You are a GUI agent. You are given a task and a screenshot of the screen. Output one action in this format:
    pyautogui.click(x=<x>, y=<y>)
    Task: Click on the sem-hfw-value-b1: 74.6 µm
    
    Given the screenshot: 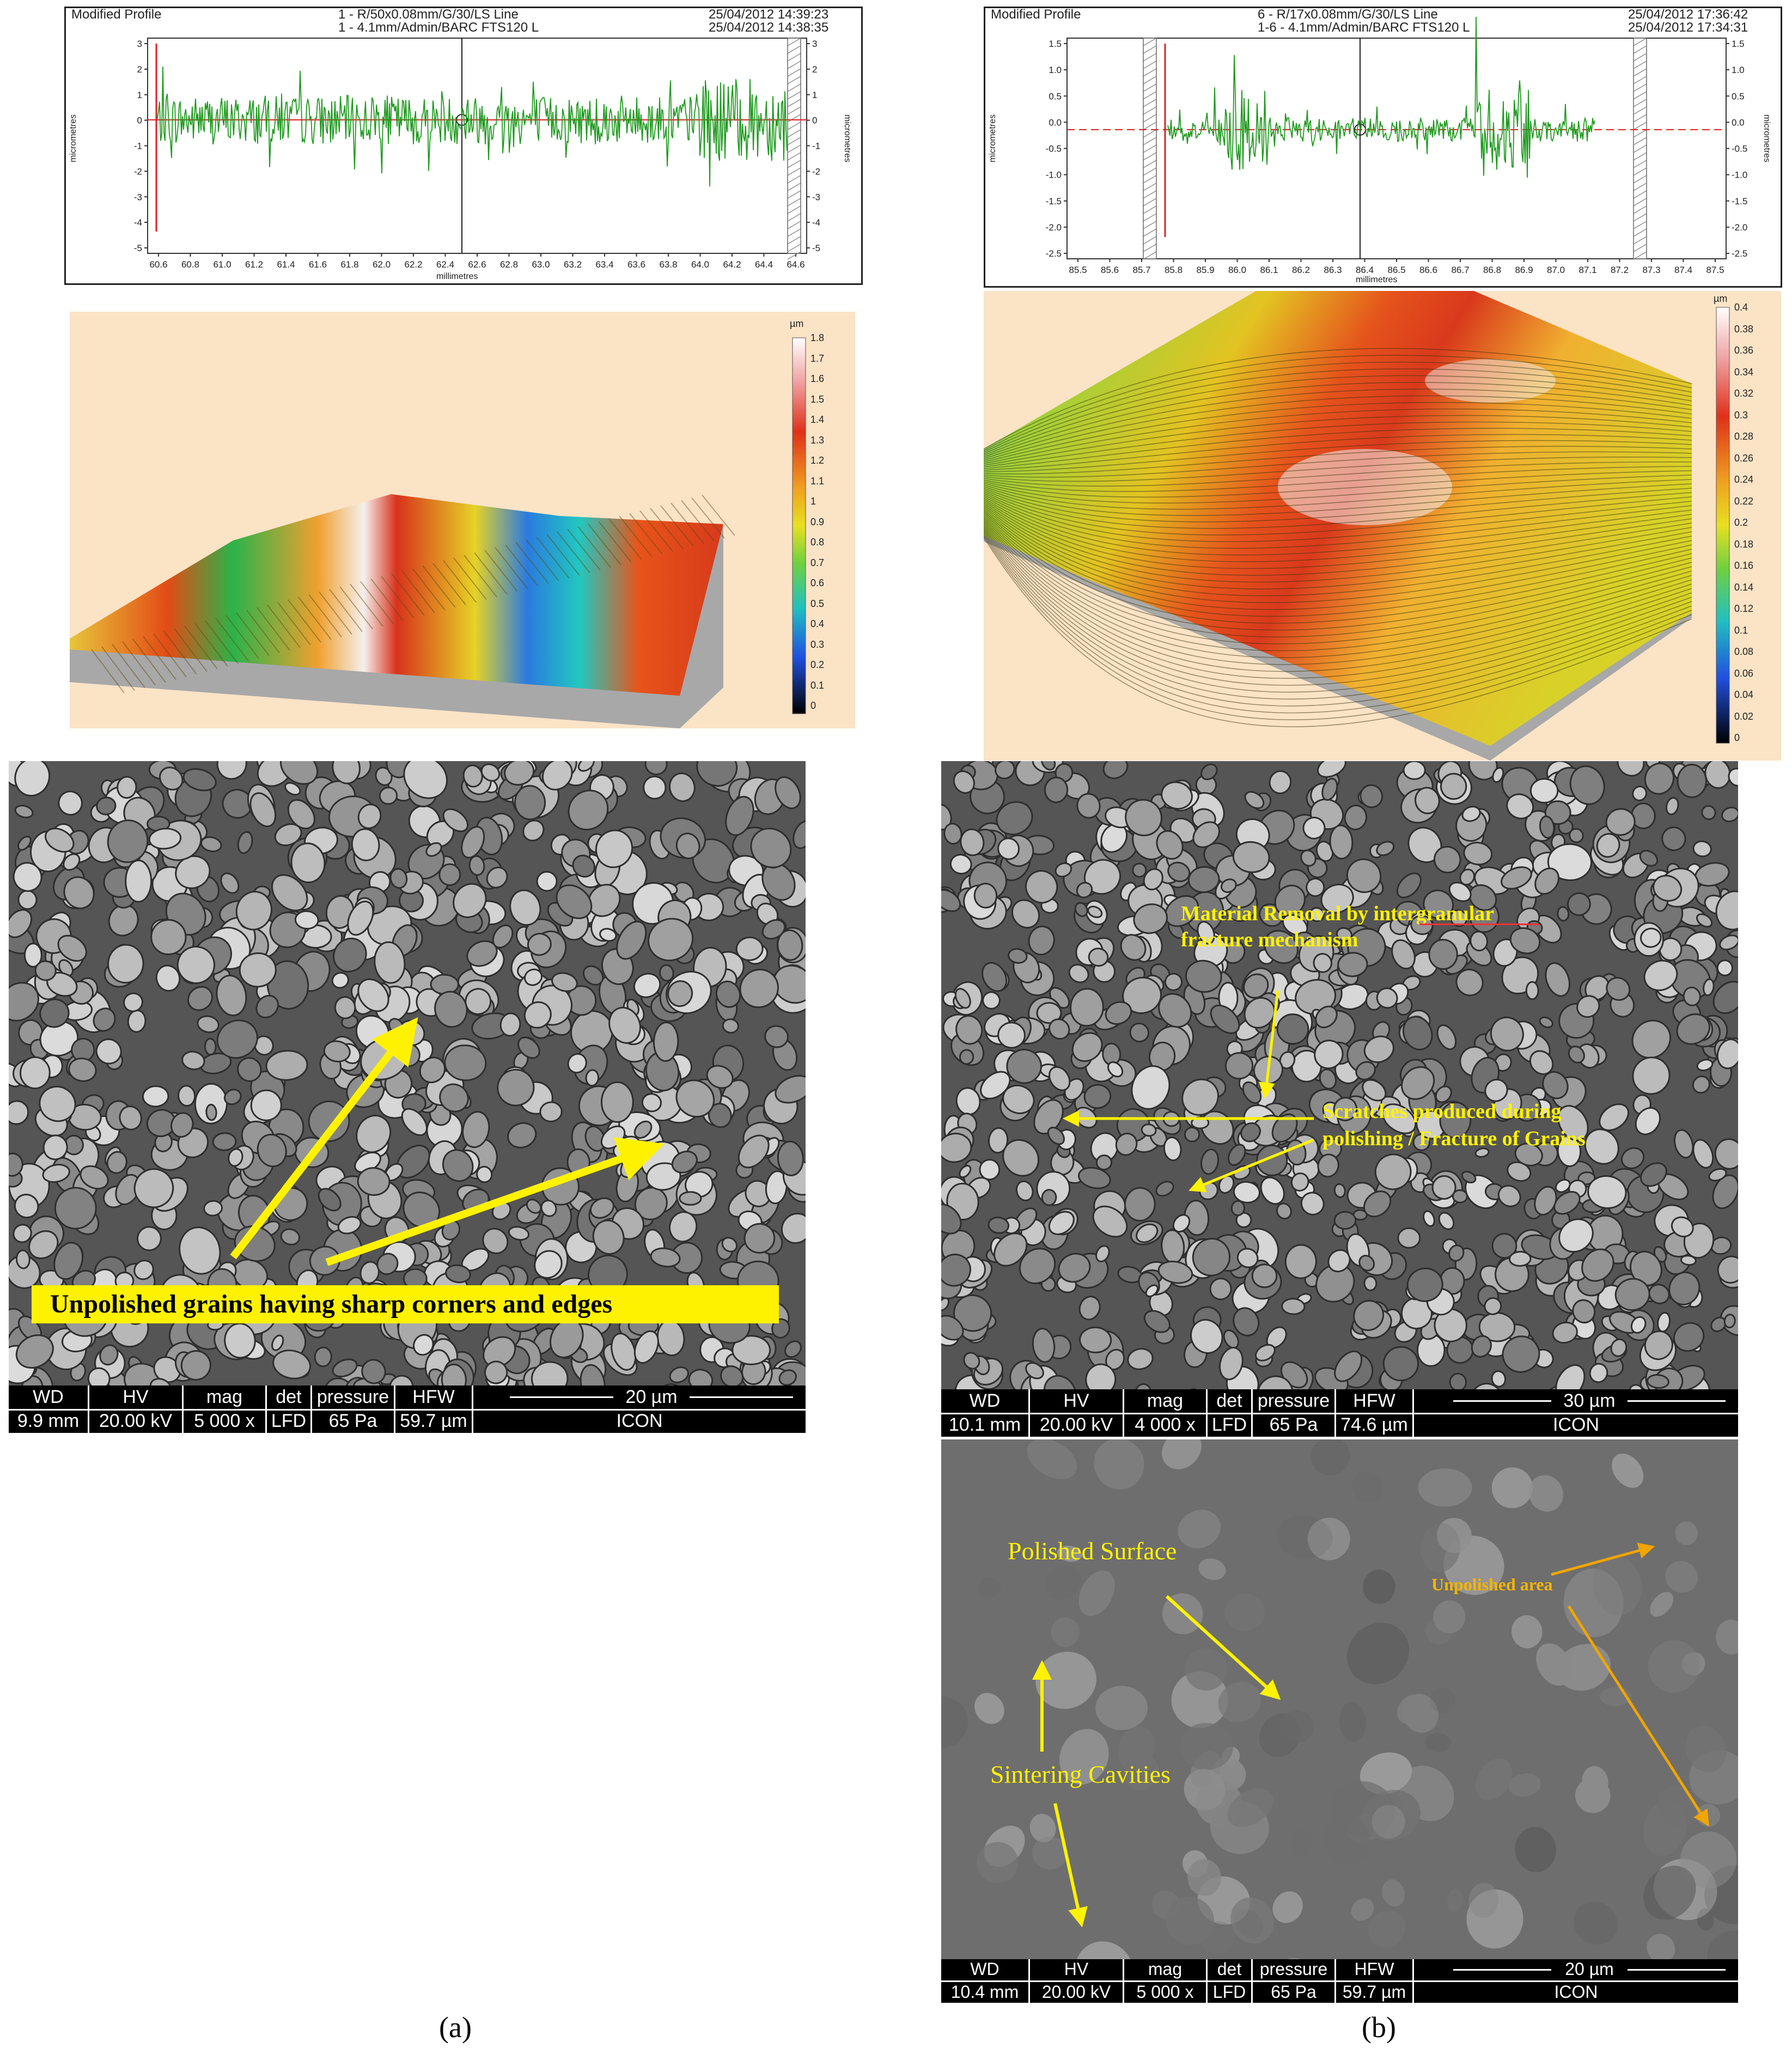 What is the action you would take?
    pyautogui.click(x=1374, y=1424)
    